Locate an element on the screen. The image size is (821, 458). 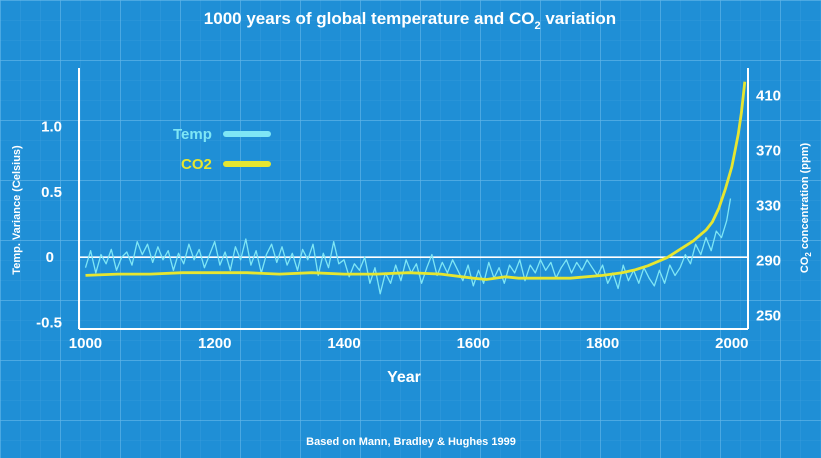
chart-title-main: 1000 years of global temperature and CO is located at coordinates (369, 18).